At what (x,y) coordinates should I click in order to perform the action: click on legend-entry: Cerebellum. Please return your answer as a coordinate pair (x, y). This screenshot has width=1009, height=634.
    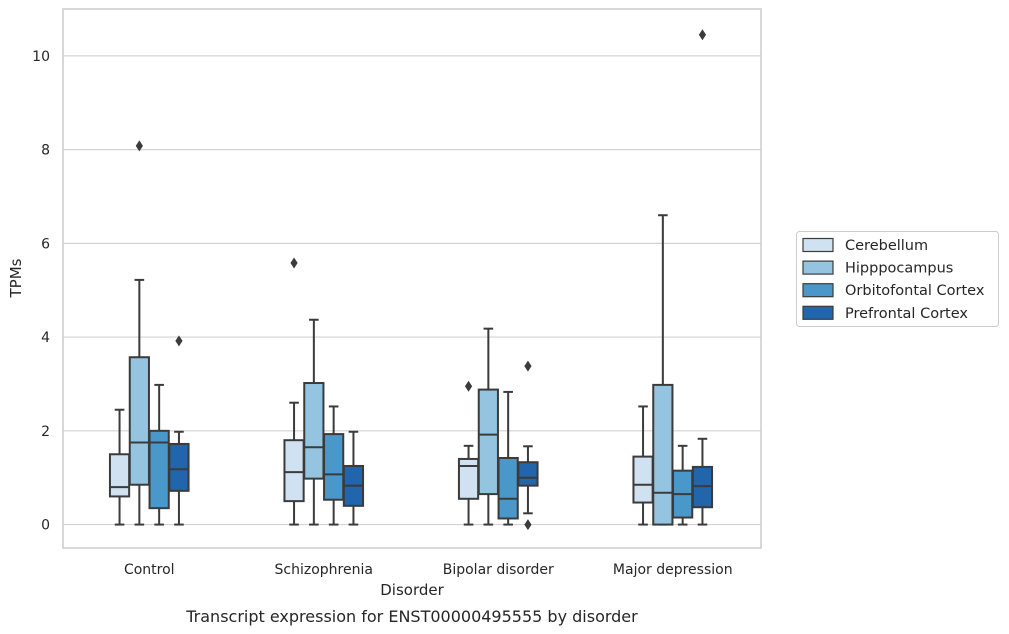
    Looking at the image, I should click on (886, 246).